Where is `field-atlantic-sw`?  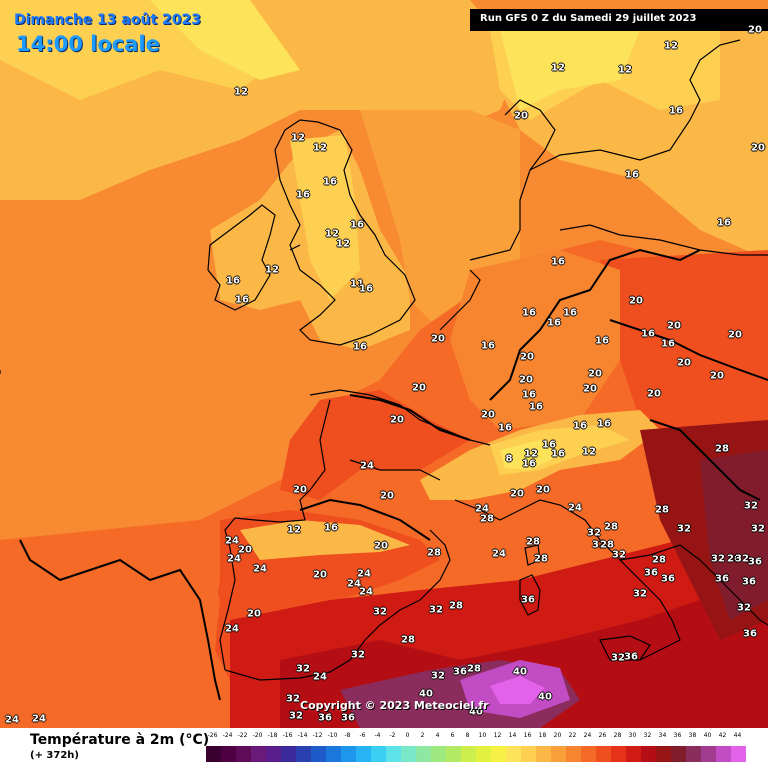
field-atlantic-sw is located at coordinates (110, 629).